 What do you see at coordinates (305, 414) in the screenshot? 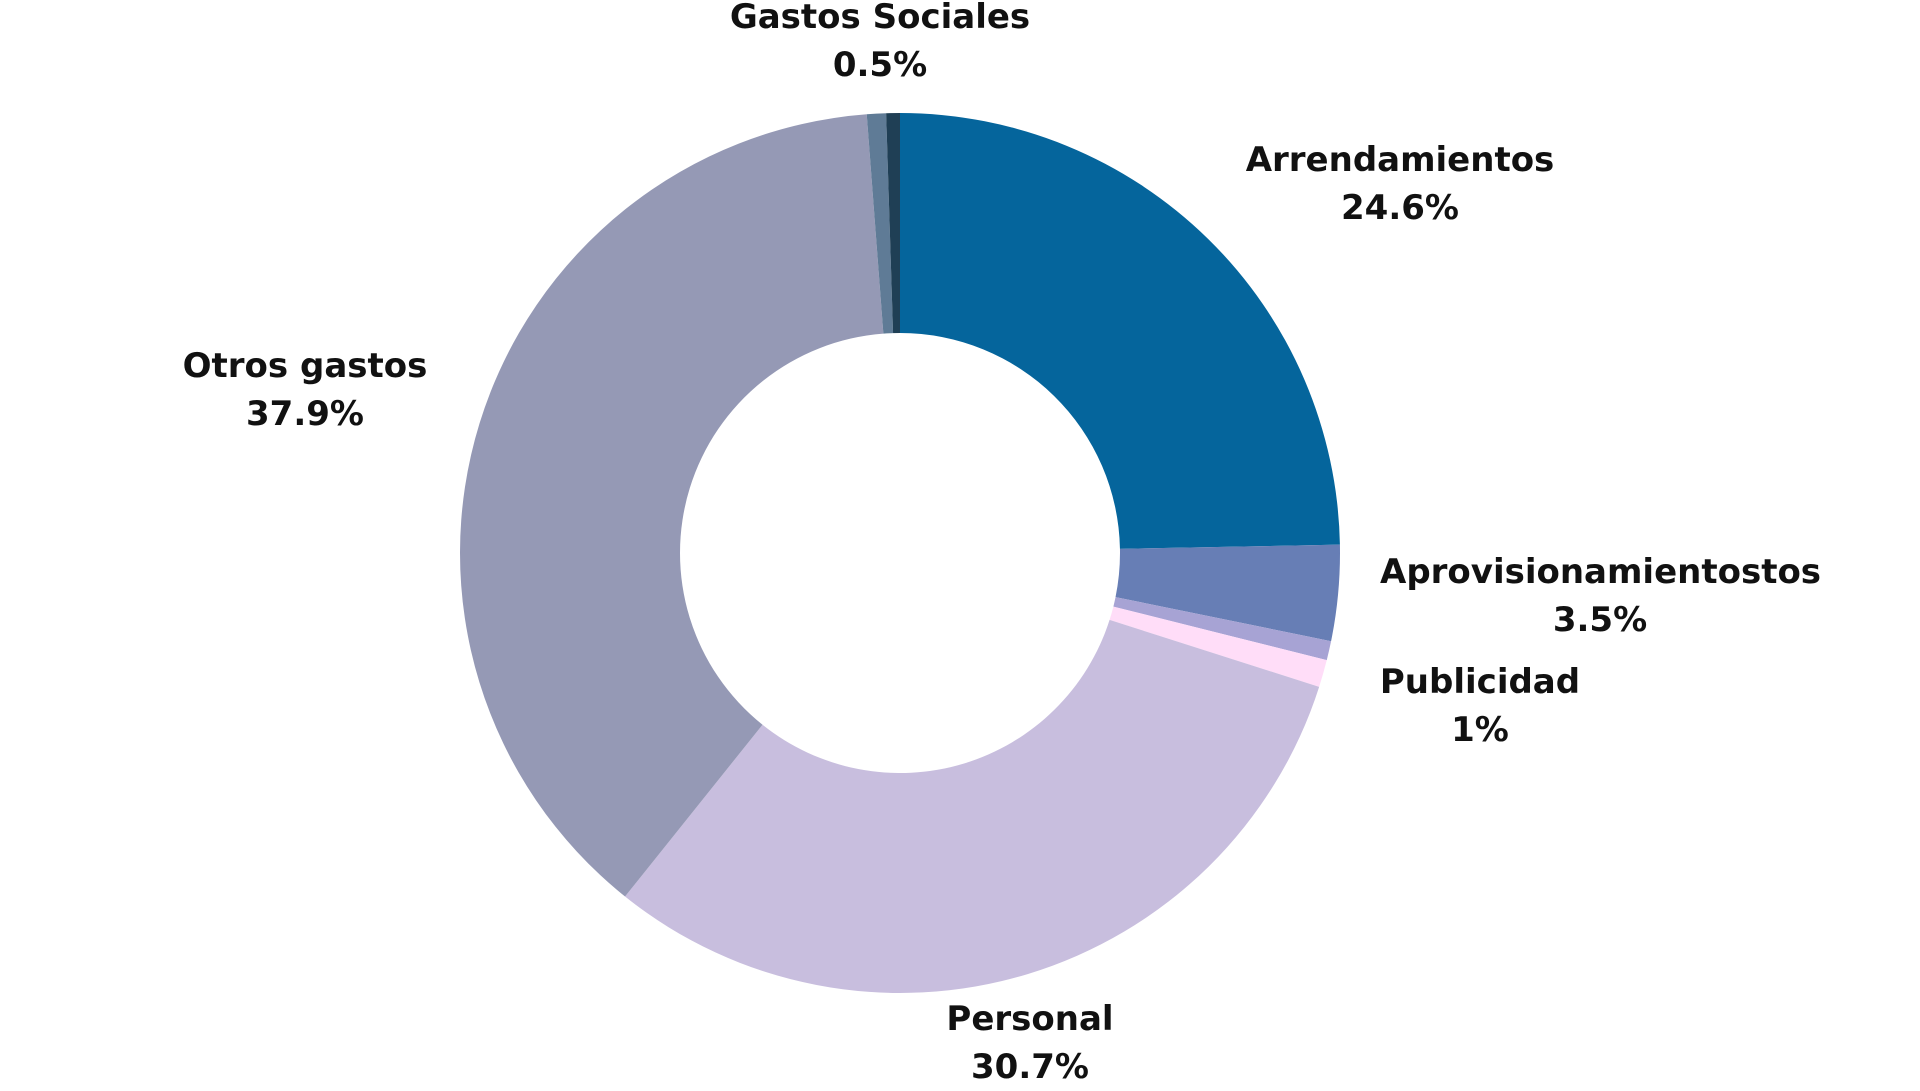
I see `label-value: 37.9%` at bounding box center [305, 414].